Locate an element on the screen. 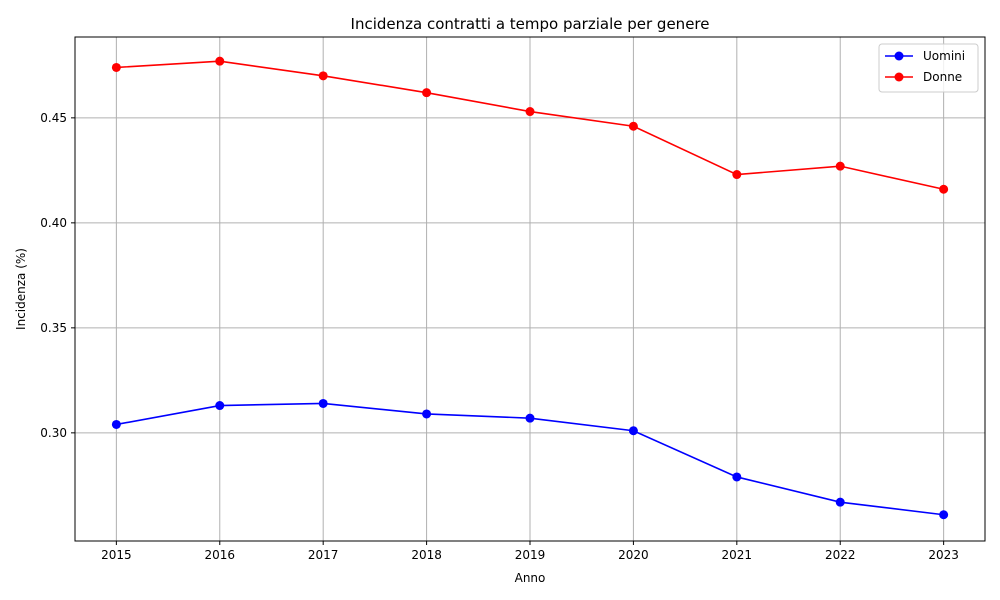 The image size is (1000, 600). legend-label: Donne is located at coordinates (942, 77).